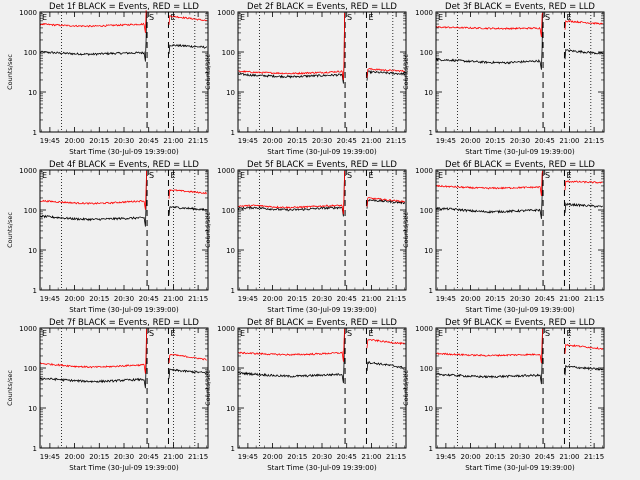 This screenshot has width=640, height=480. What do you see at coordinates (124, 323) in the screenshot?
I see `panel-title: Det 7f BLACK = Events, RED = LLD` at bounding box center [124, 323].